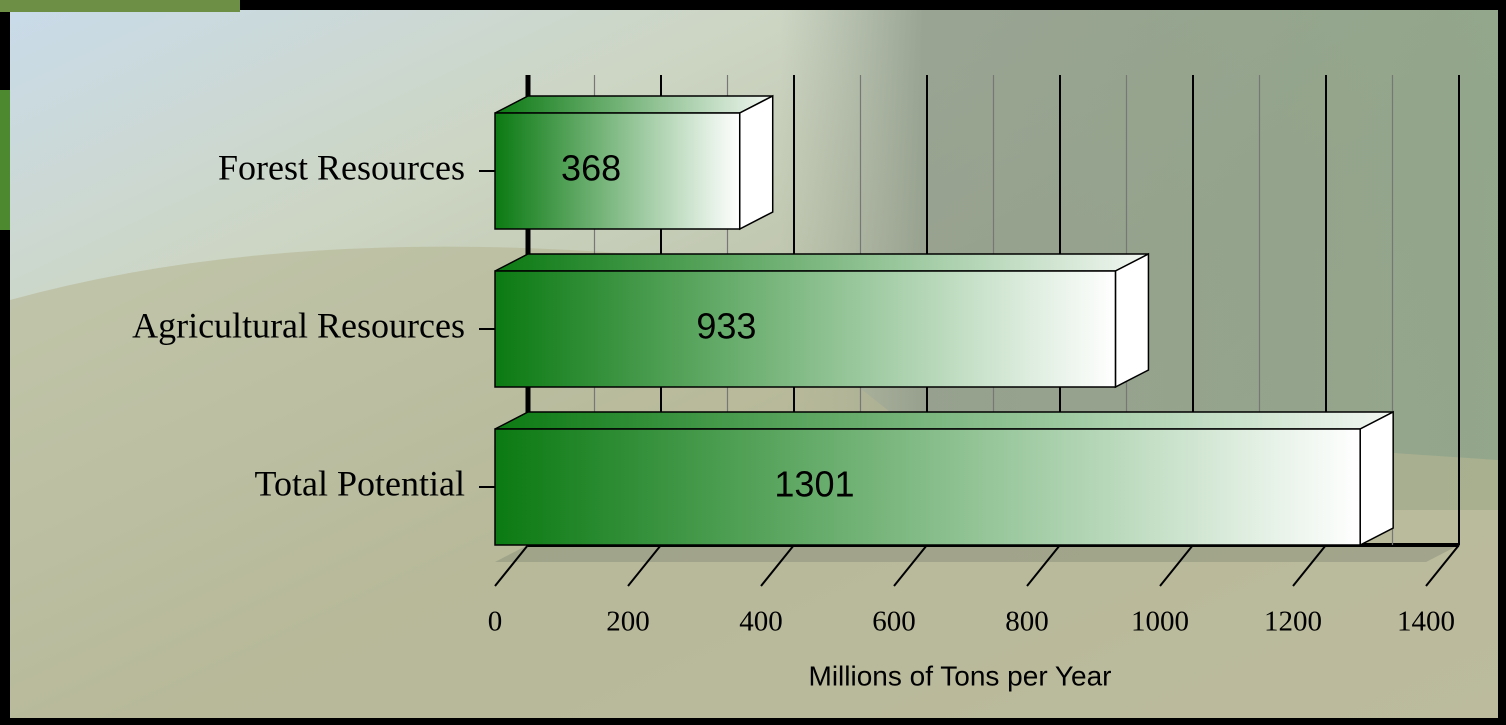  Describe the element at coordinates (977, 553) in the screenshot. I see `floor` at that location.